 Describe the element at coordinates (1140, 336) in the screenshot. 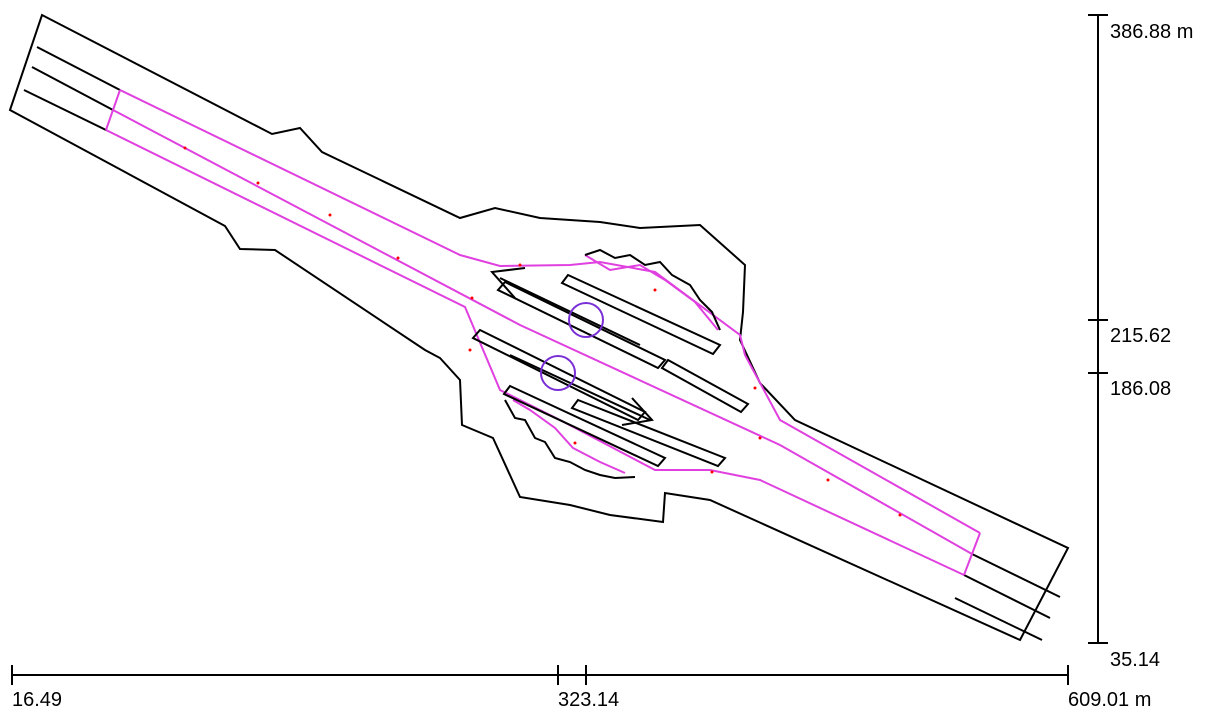

I see `y-scale-label-upper: 215.62` at that location.